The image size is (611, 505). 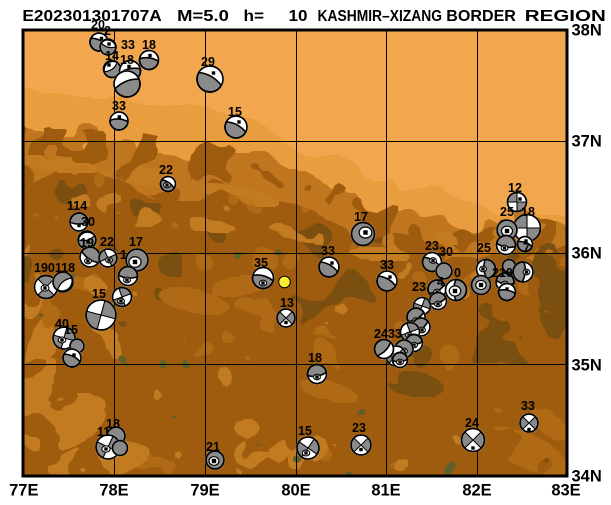 I want to click on svg-text: 7, so click(x=526, y=248).